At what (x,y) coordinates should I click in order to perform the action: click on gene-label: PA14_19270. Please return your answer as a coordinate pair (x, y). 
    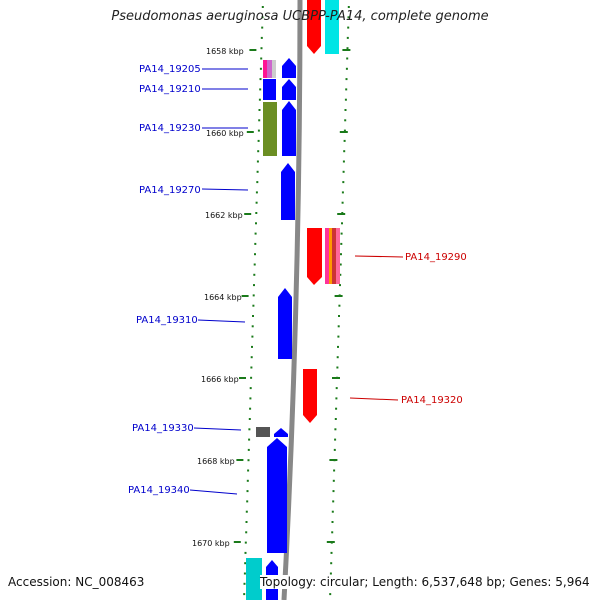
    Looking at the image, I should click on (170, 190).